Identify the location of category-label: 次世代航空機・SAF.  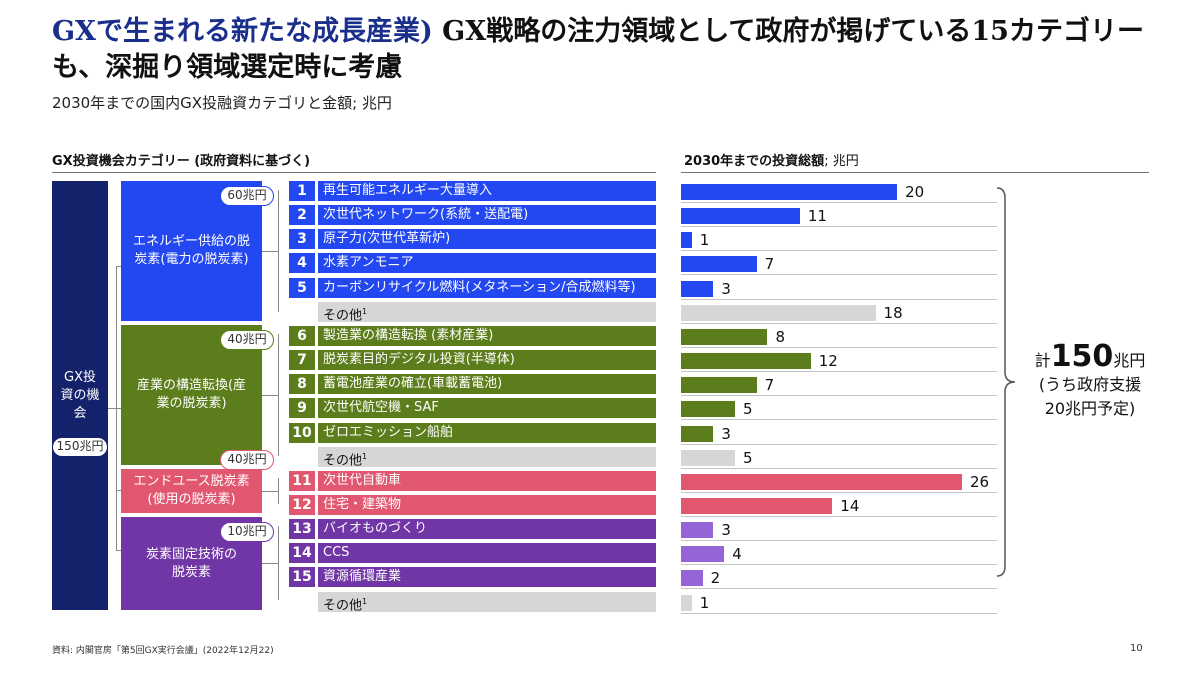
(487, 408).